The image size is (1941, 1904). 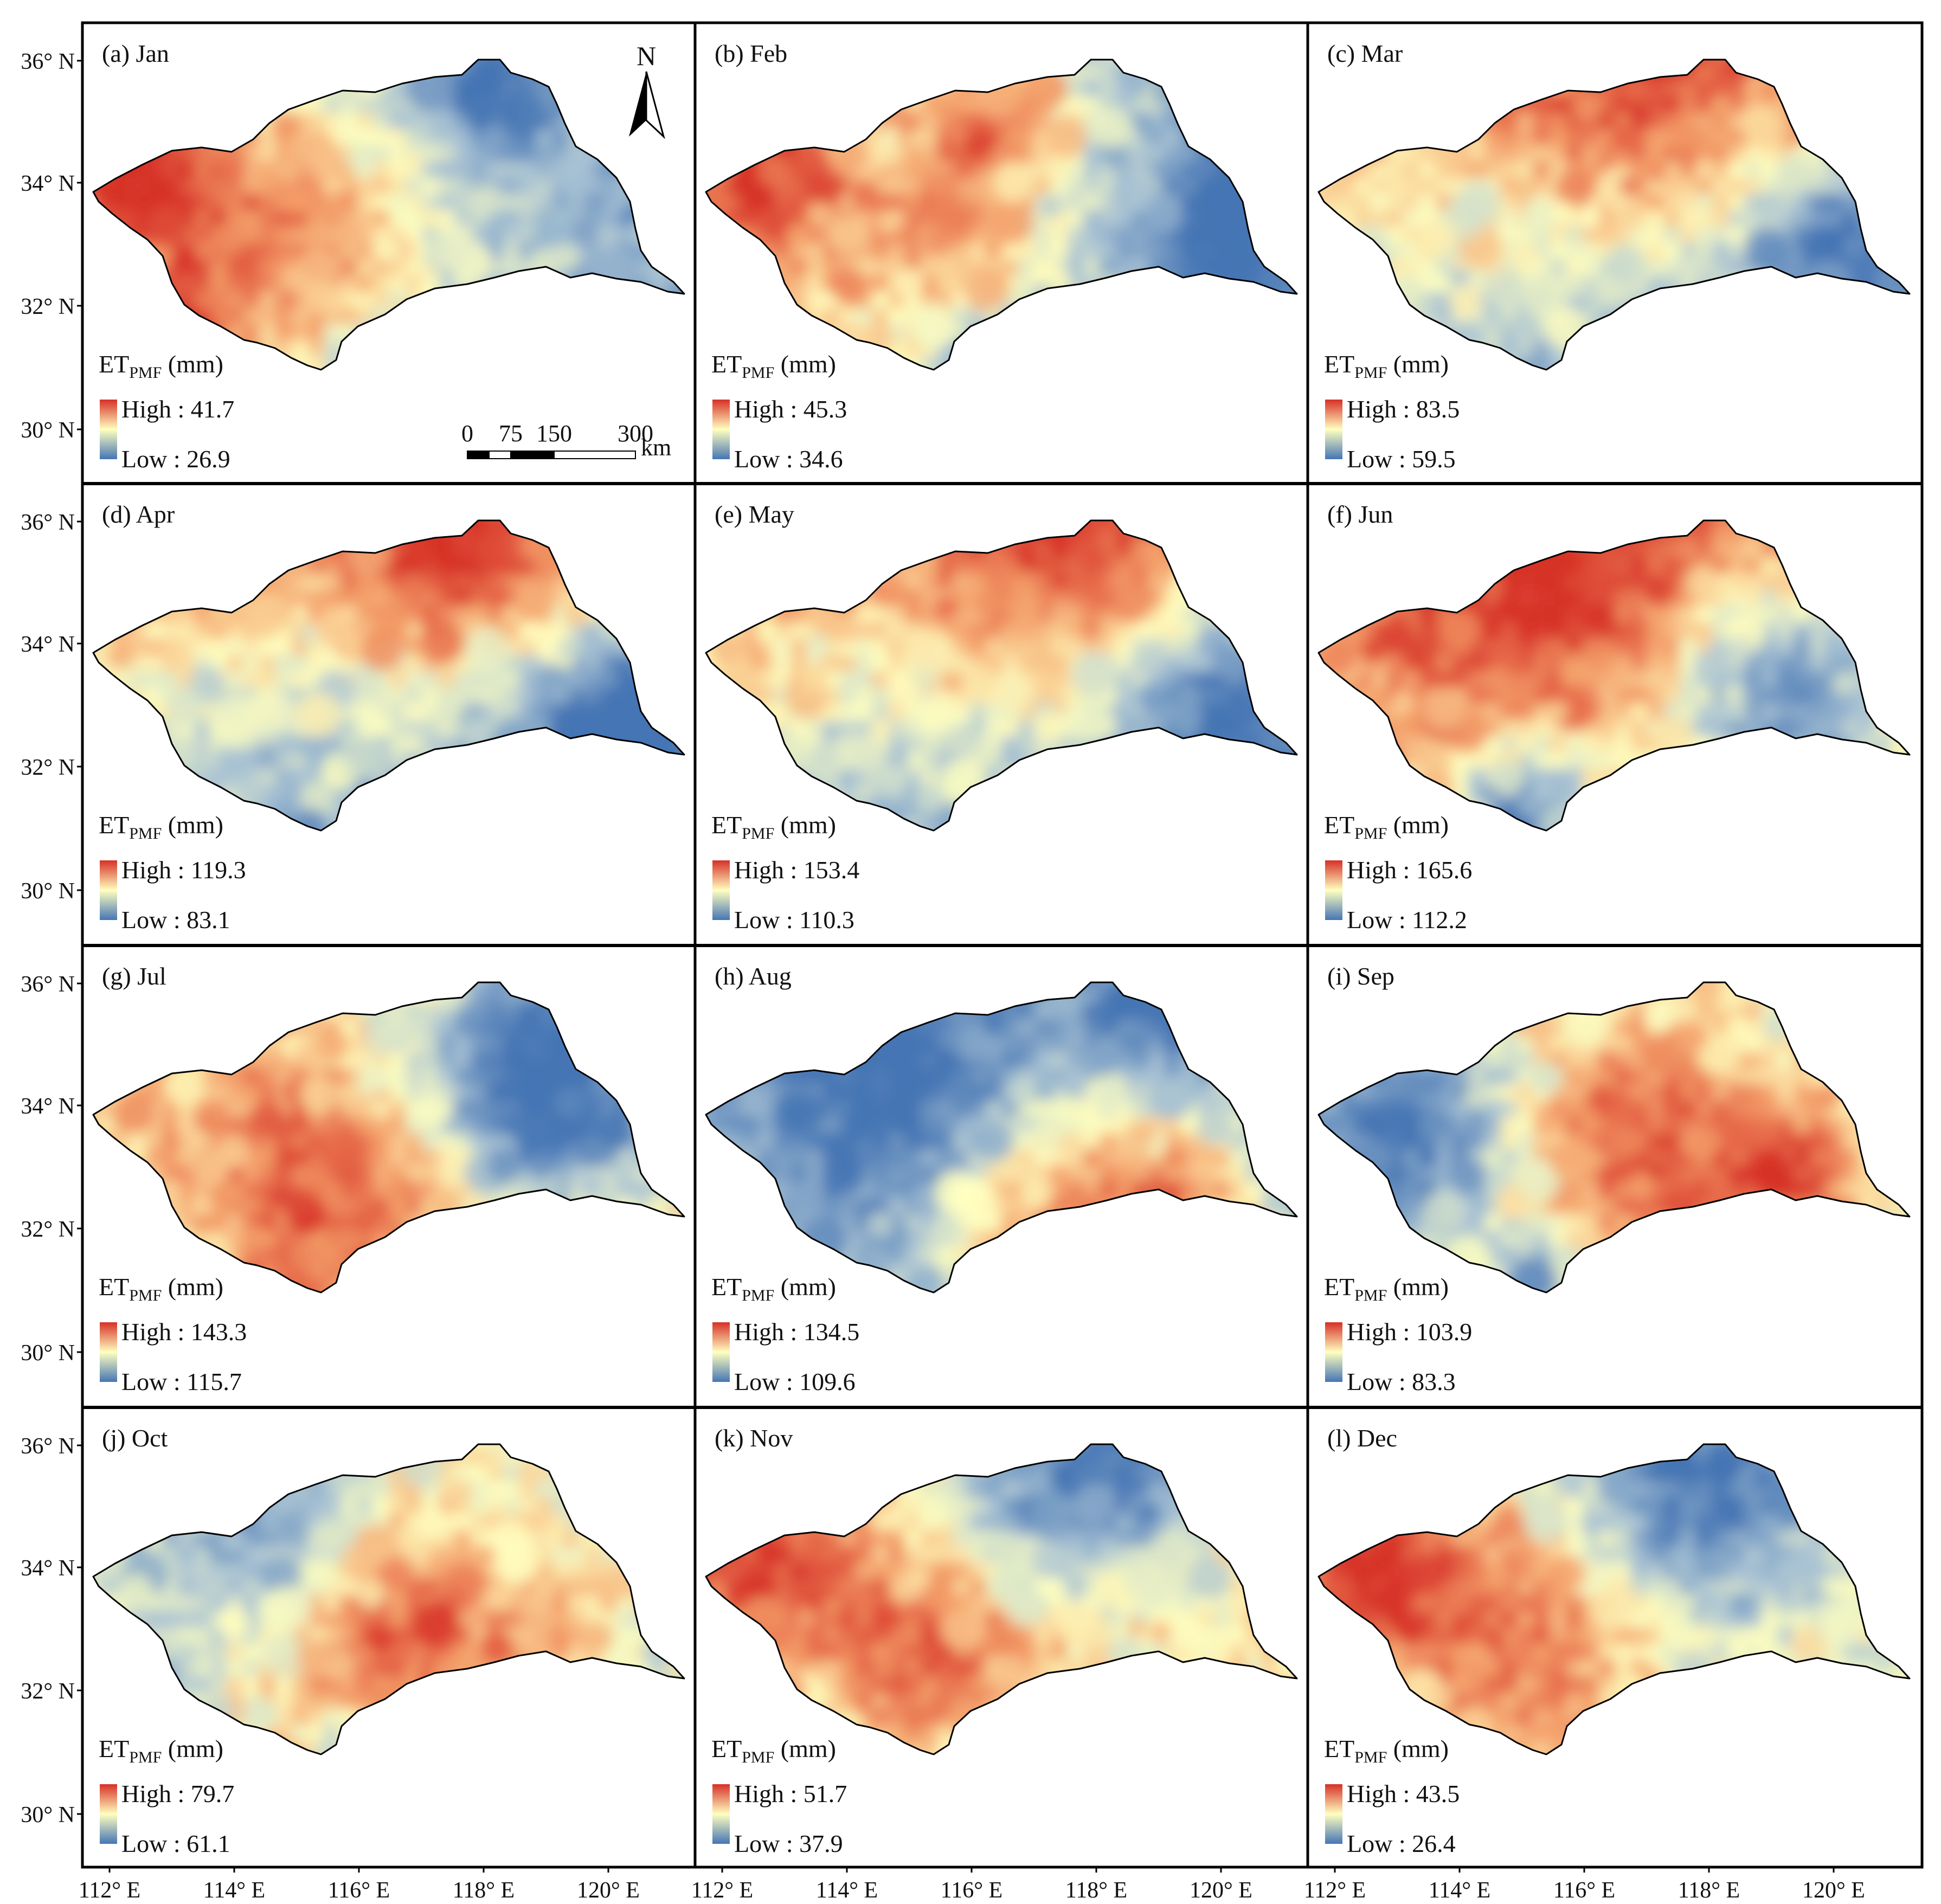 I want to click on et-field-d, so click(x=388, y=675).